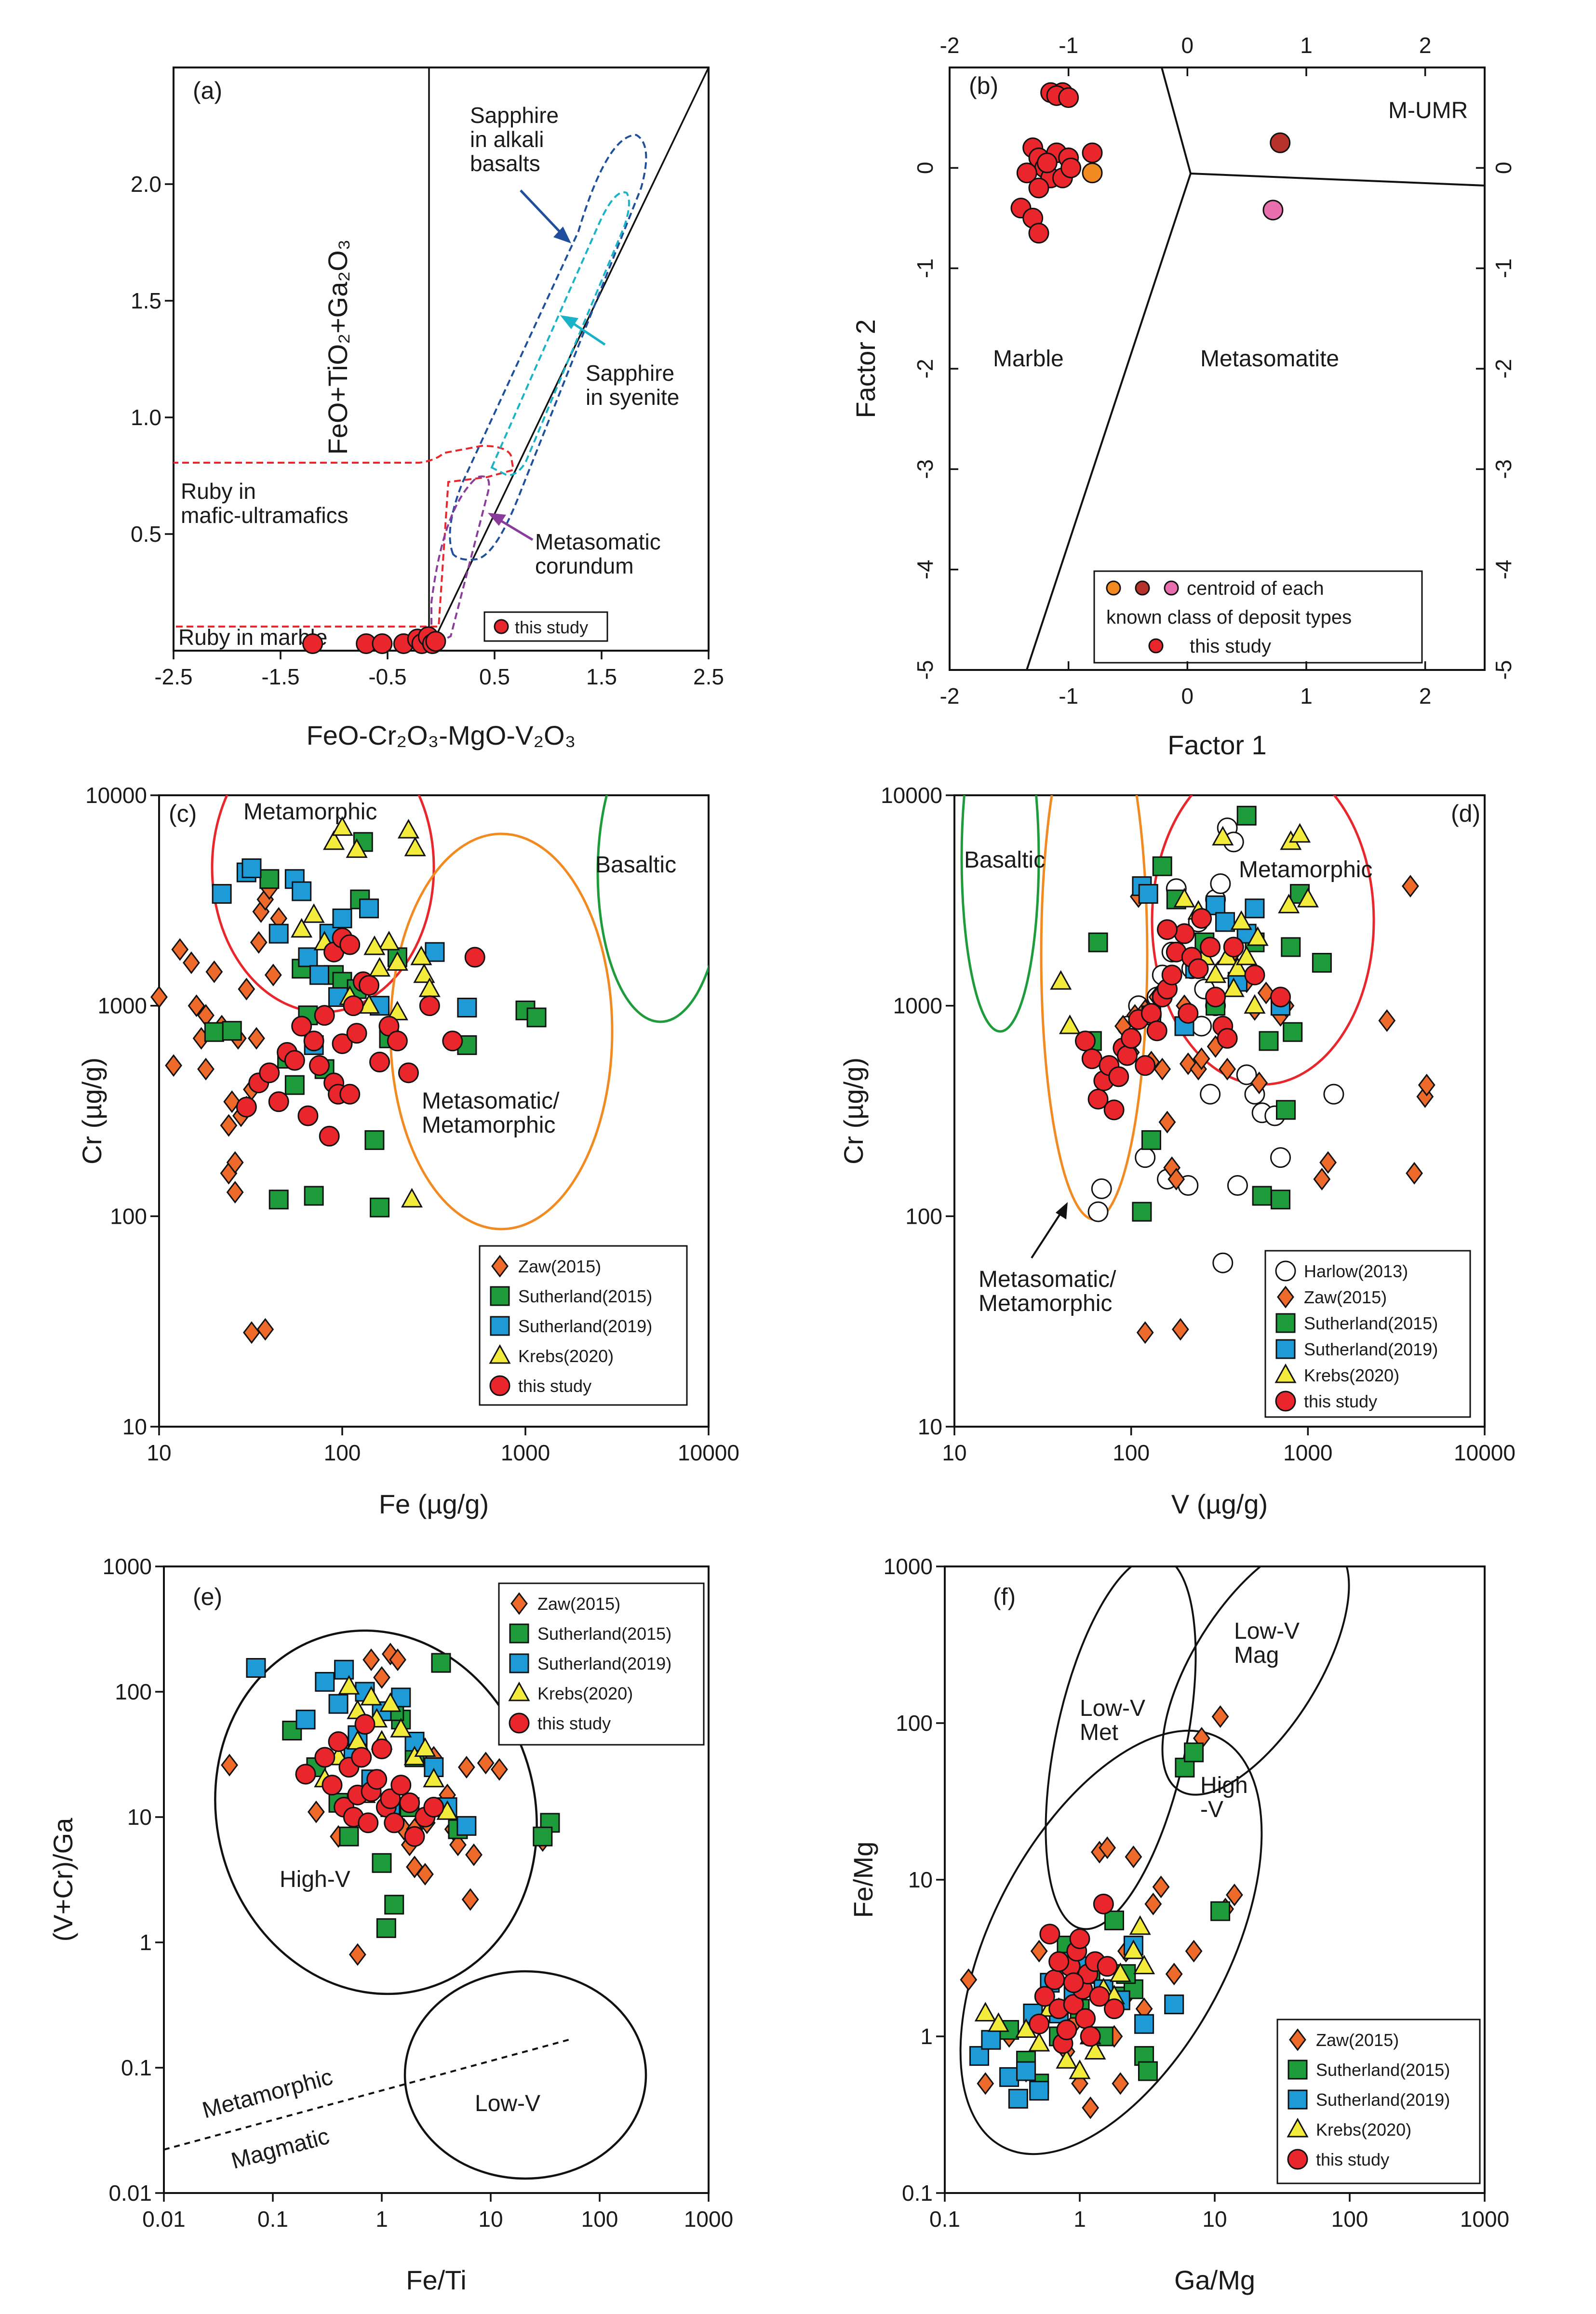 The image size is (1596, 2314). I want to click on y-tick-label: -4, so click(925, 570).